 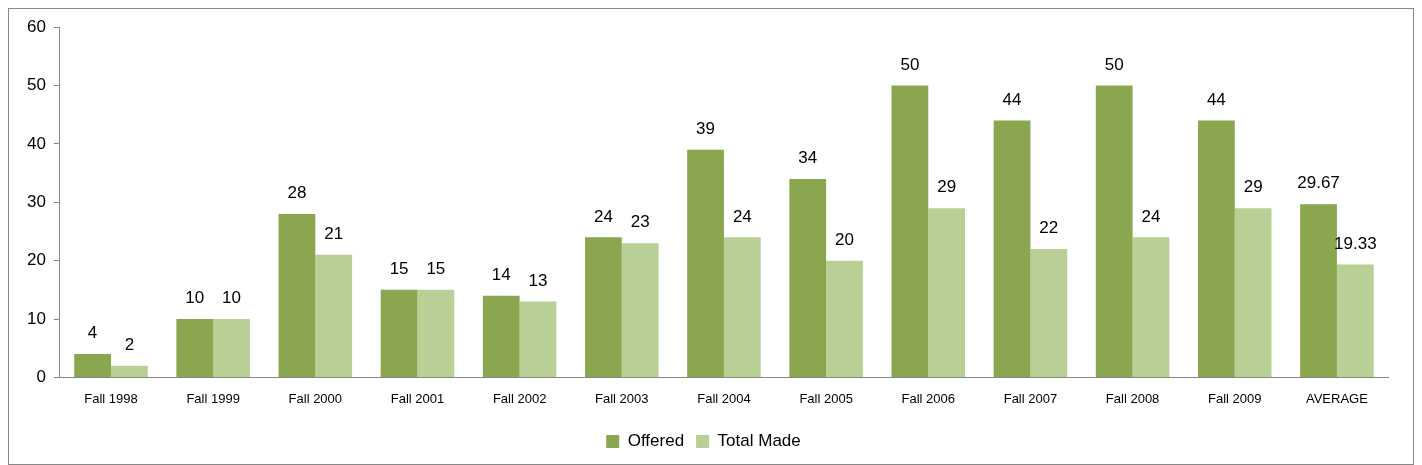 What do you see at coordinates (826, 398) in the screenshot?
I see `x-tick-label: Fall 2005` at bounding box center [826, 398].